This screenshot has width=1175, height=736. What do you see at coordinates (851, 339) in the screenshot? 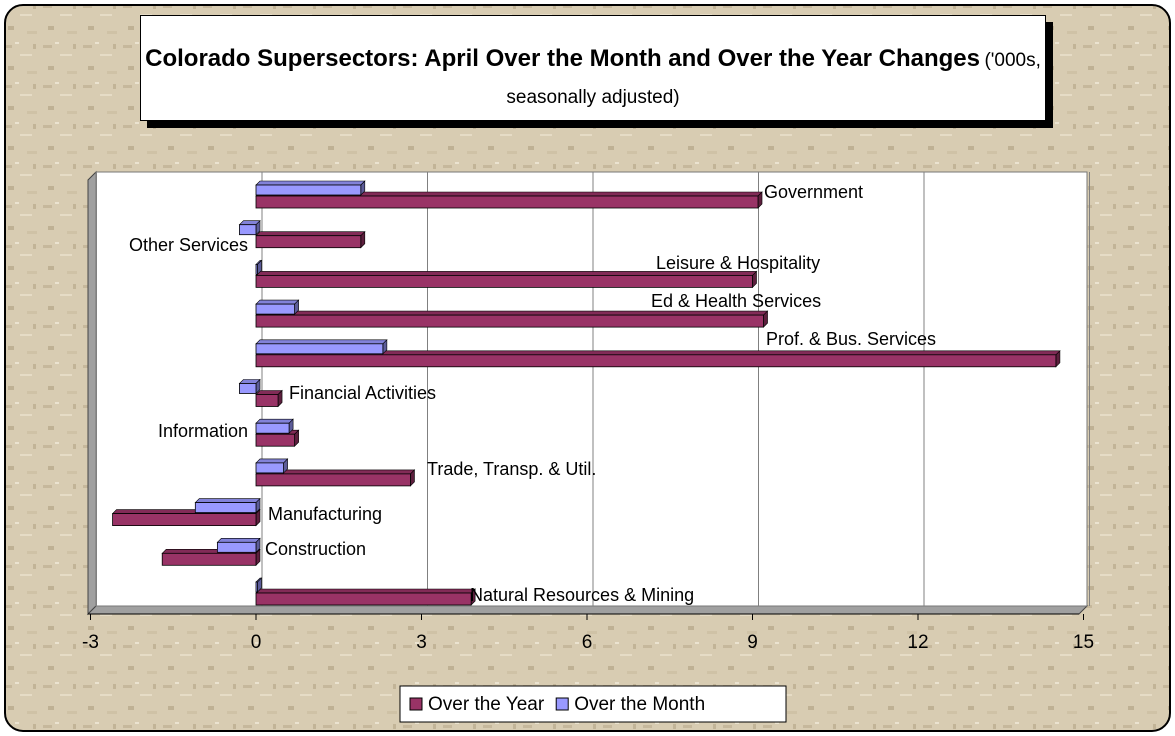
I see `category-label: Prof. & Bus. Services` at bounding box center [851, 339].